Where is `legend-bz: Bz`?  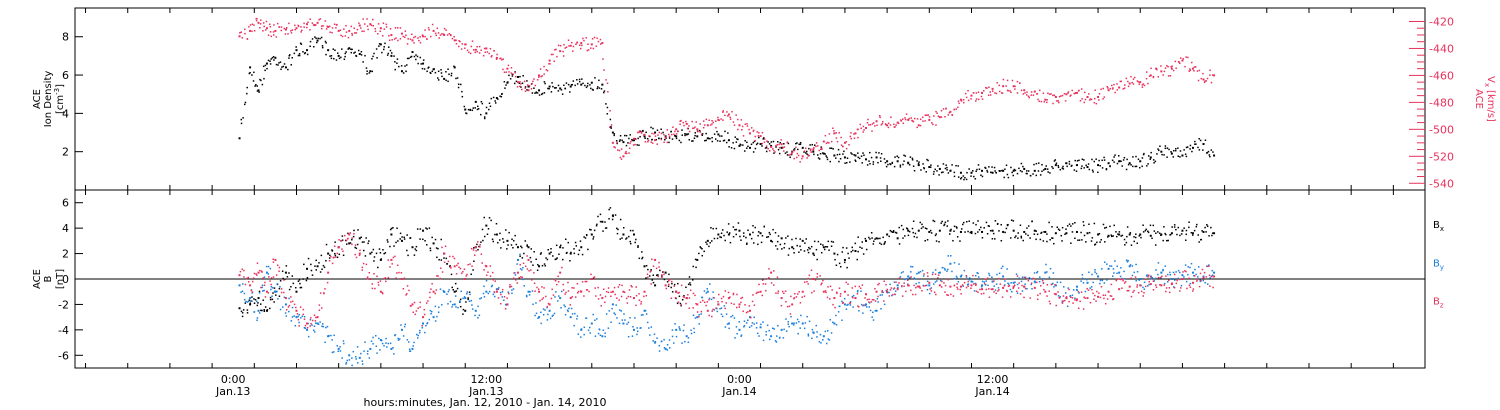 legend-bz: Bz is located at coordinates (1438, 302).